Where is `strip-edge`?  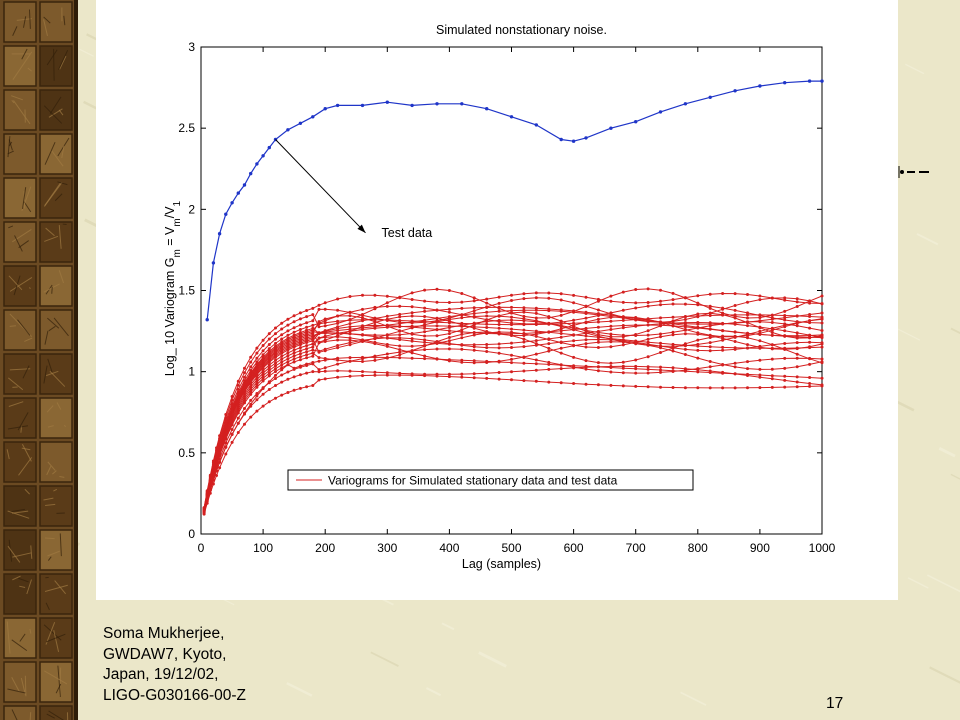 strip-edge is located at coordinates (76, 360).